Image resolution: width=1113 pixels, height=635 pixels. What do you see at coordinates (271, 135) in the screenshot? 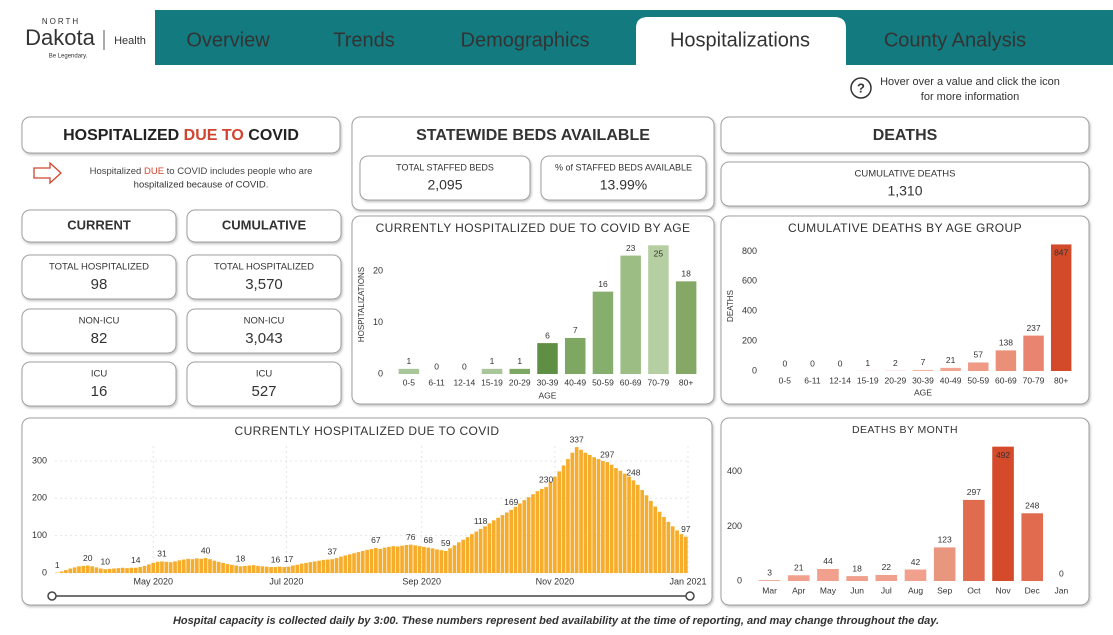
I see `title-part: COVID` at bounding box center [271, 135].